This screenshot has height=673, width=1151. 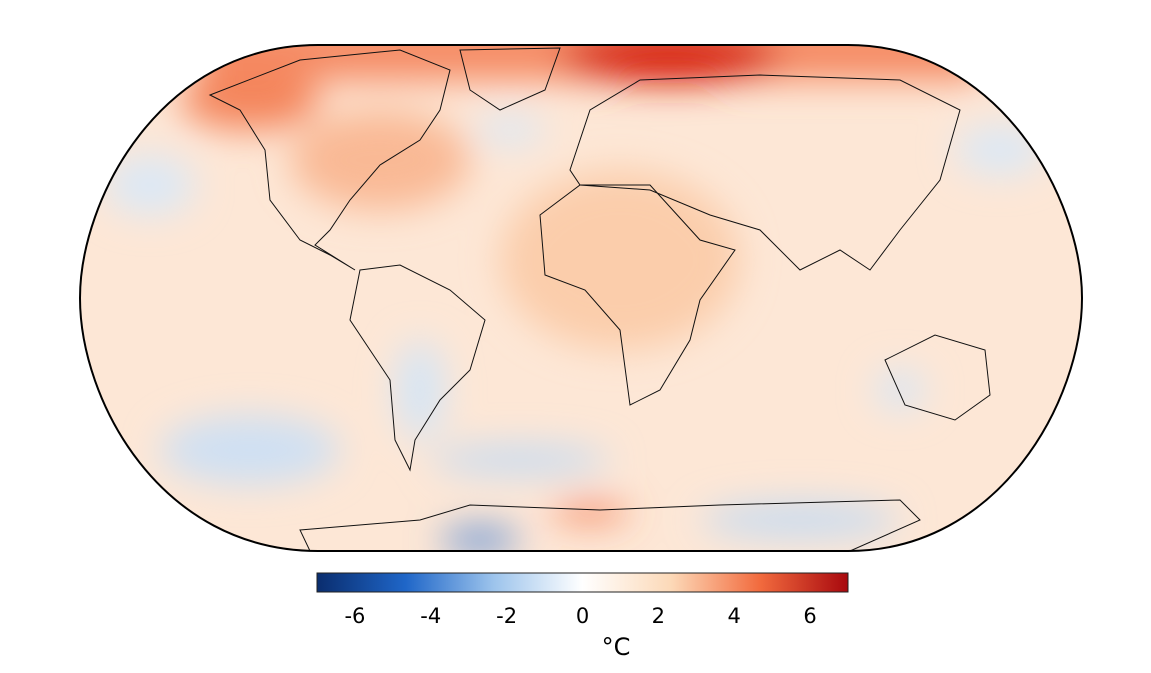 I want to click on colorbar-scale, so click(x=582, y=582).